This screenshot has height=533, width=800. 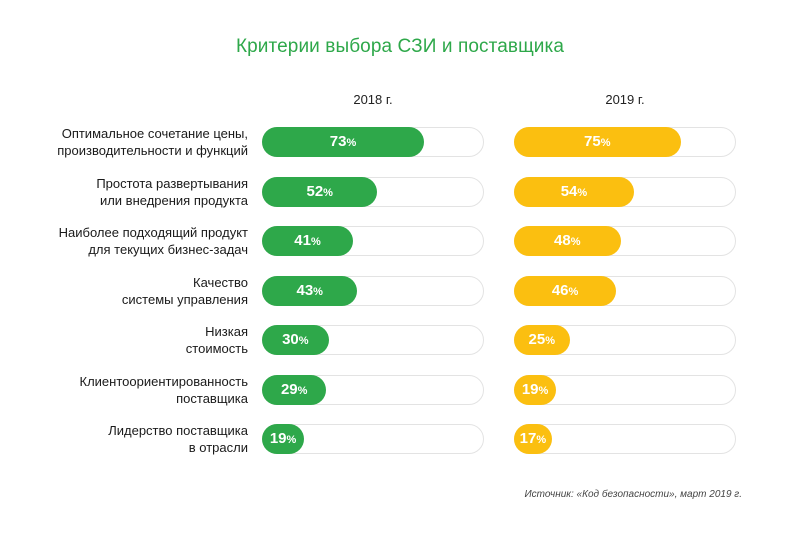 I want to click on data-label: 43%, so click(x=309, y=291).